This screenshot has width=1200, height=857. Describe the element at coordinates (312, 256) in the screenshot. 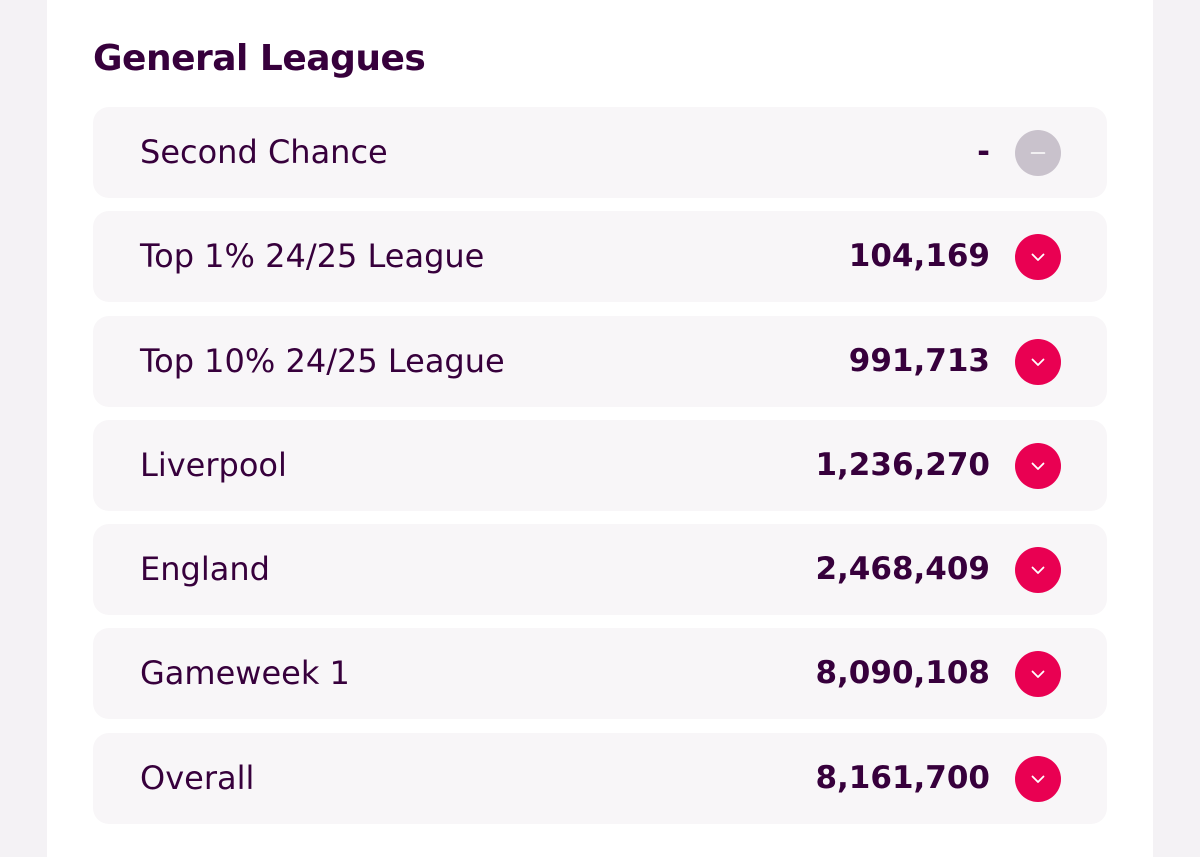

I see `league-name: Top 1% 24/25 League` at that location.